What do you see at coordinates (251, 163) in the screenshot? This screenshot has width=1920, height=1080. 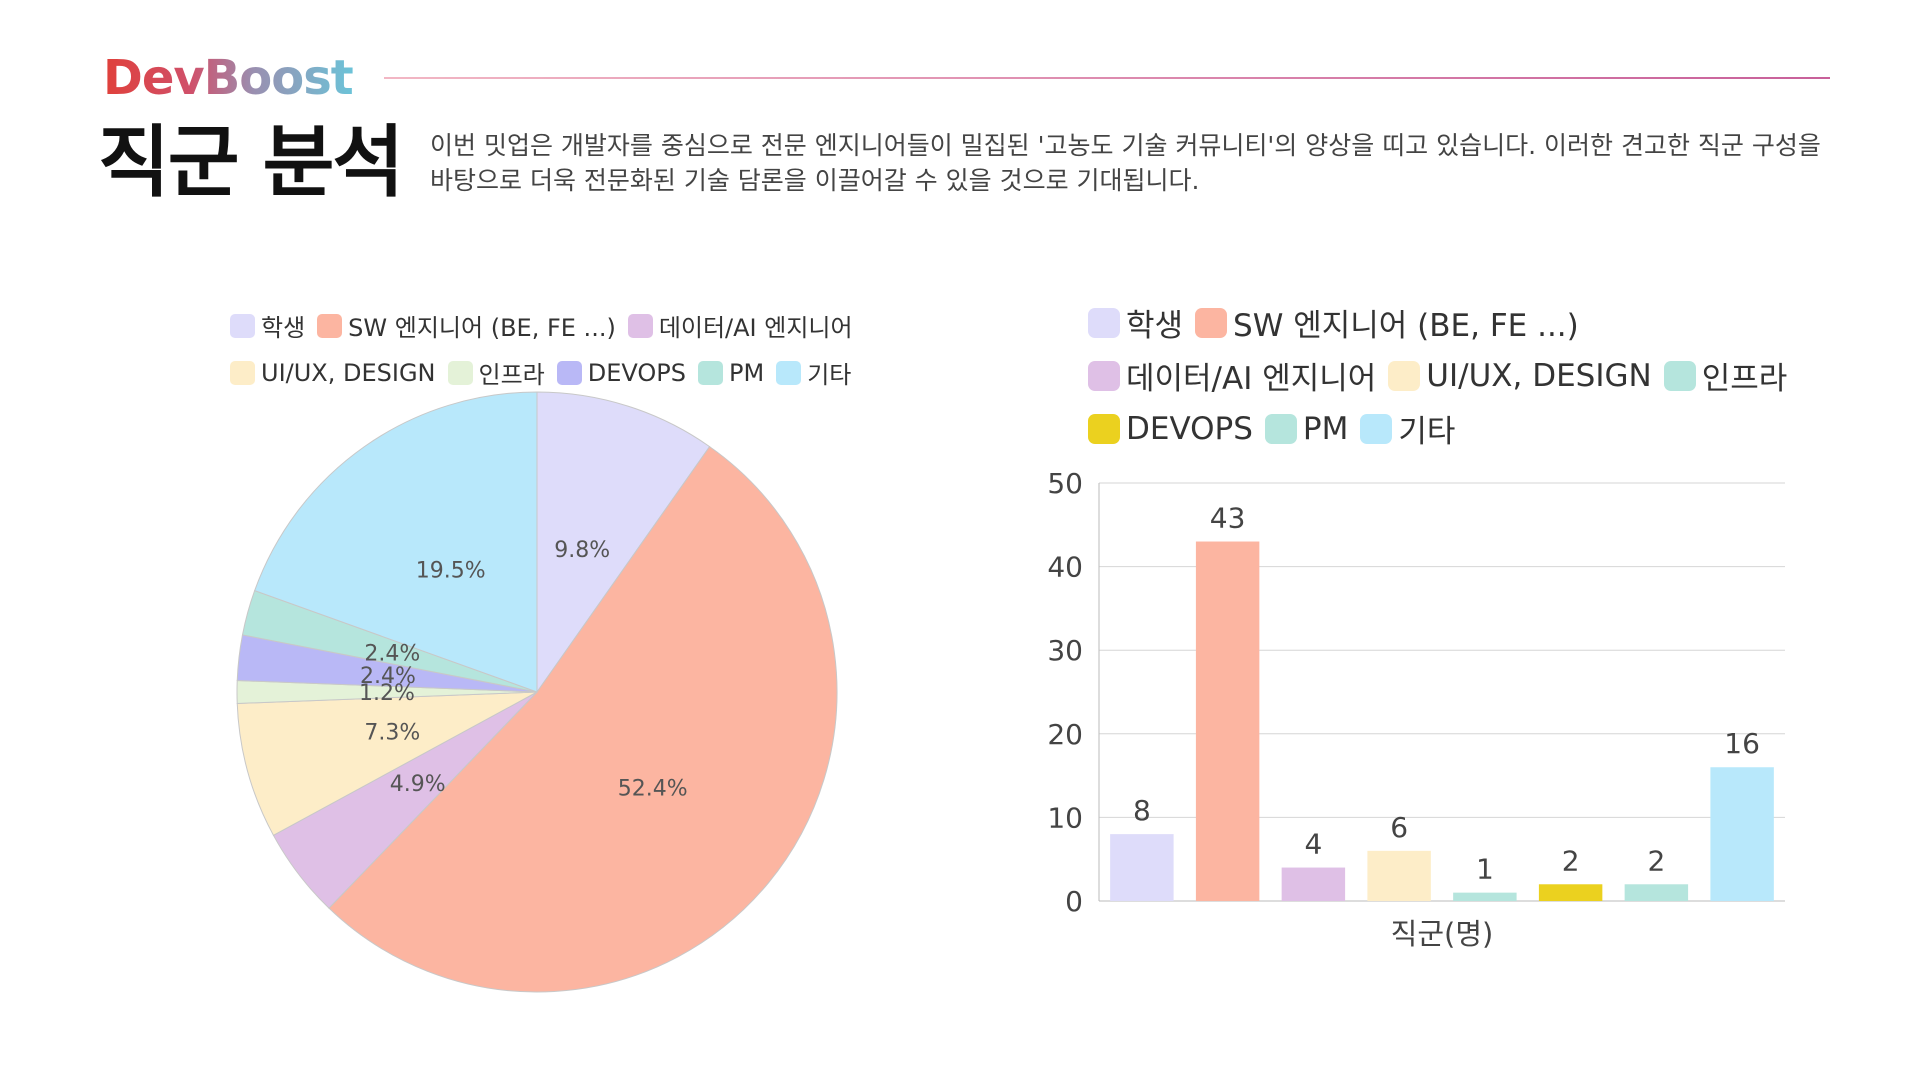 I see `page-title: 직군 분석` at bounding box center [251, 163].